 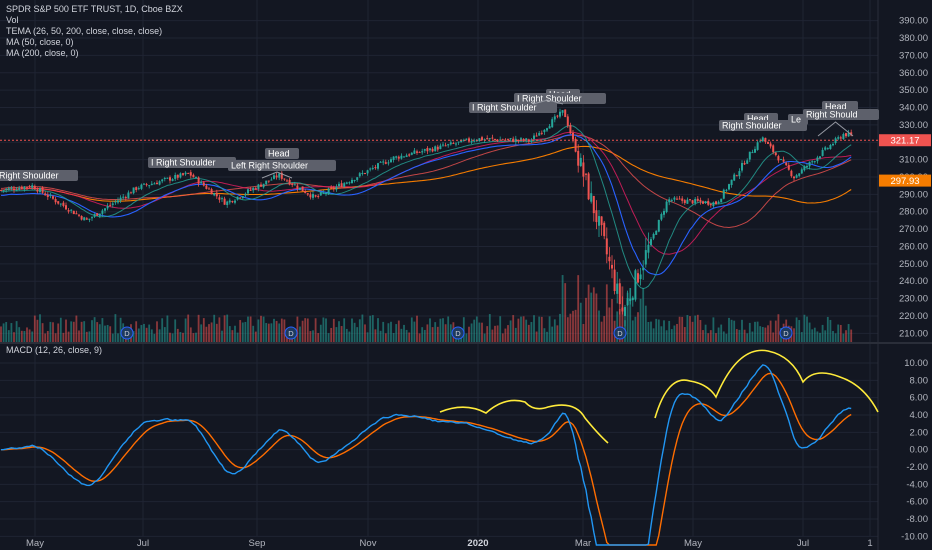 I want to click on symbol-title: SPDR S&P 500 ETF TRUST, 1D, Cboe BZX, so click(x=94, y=9).